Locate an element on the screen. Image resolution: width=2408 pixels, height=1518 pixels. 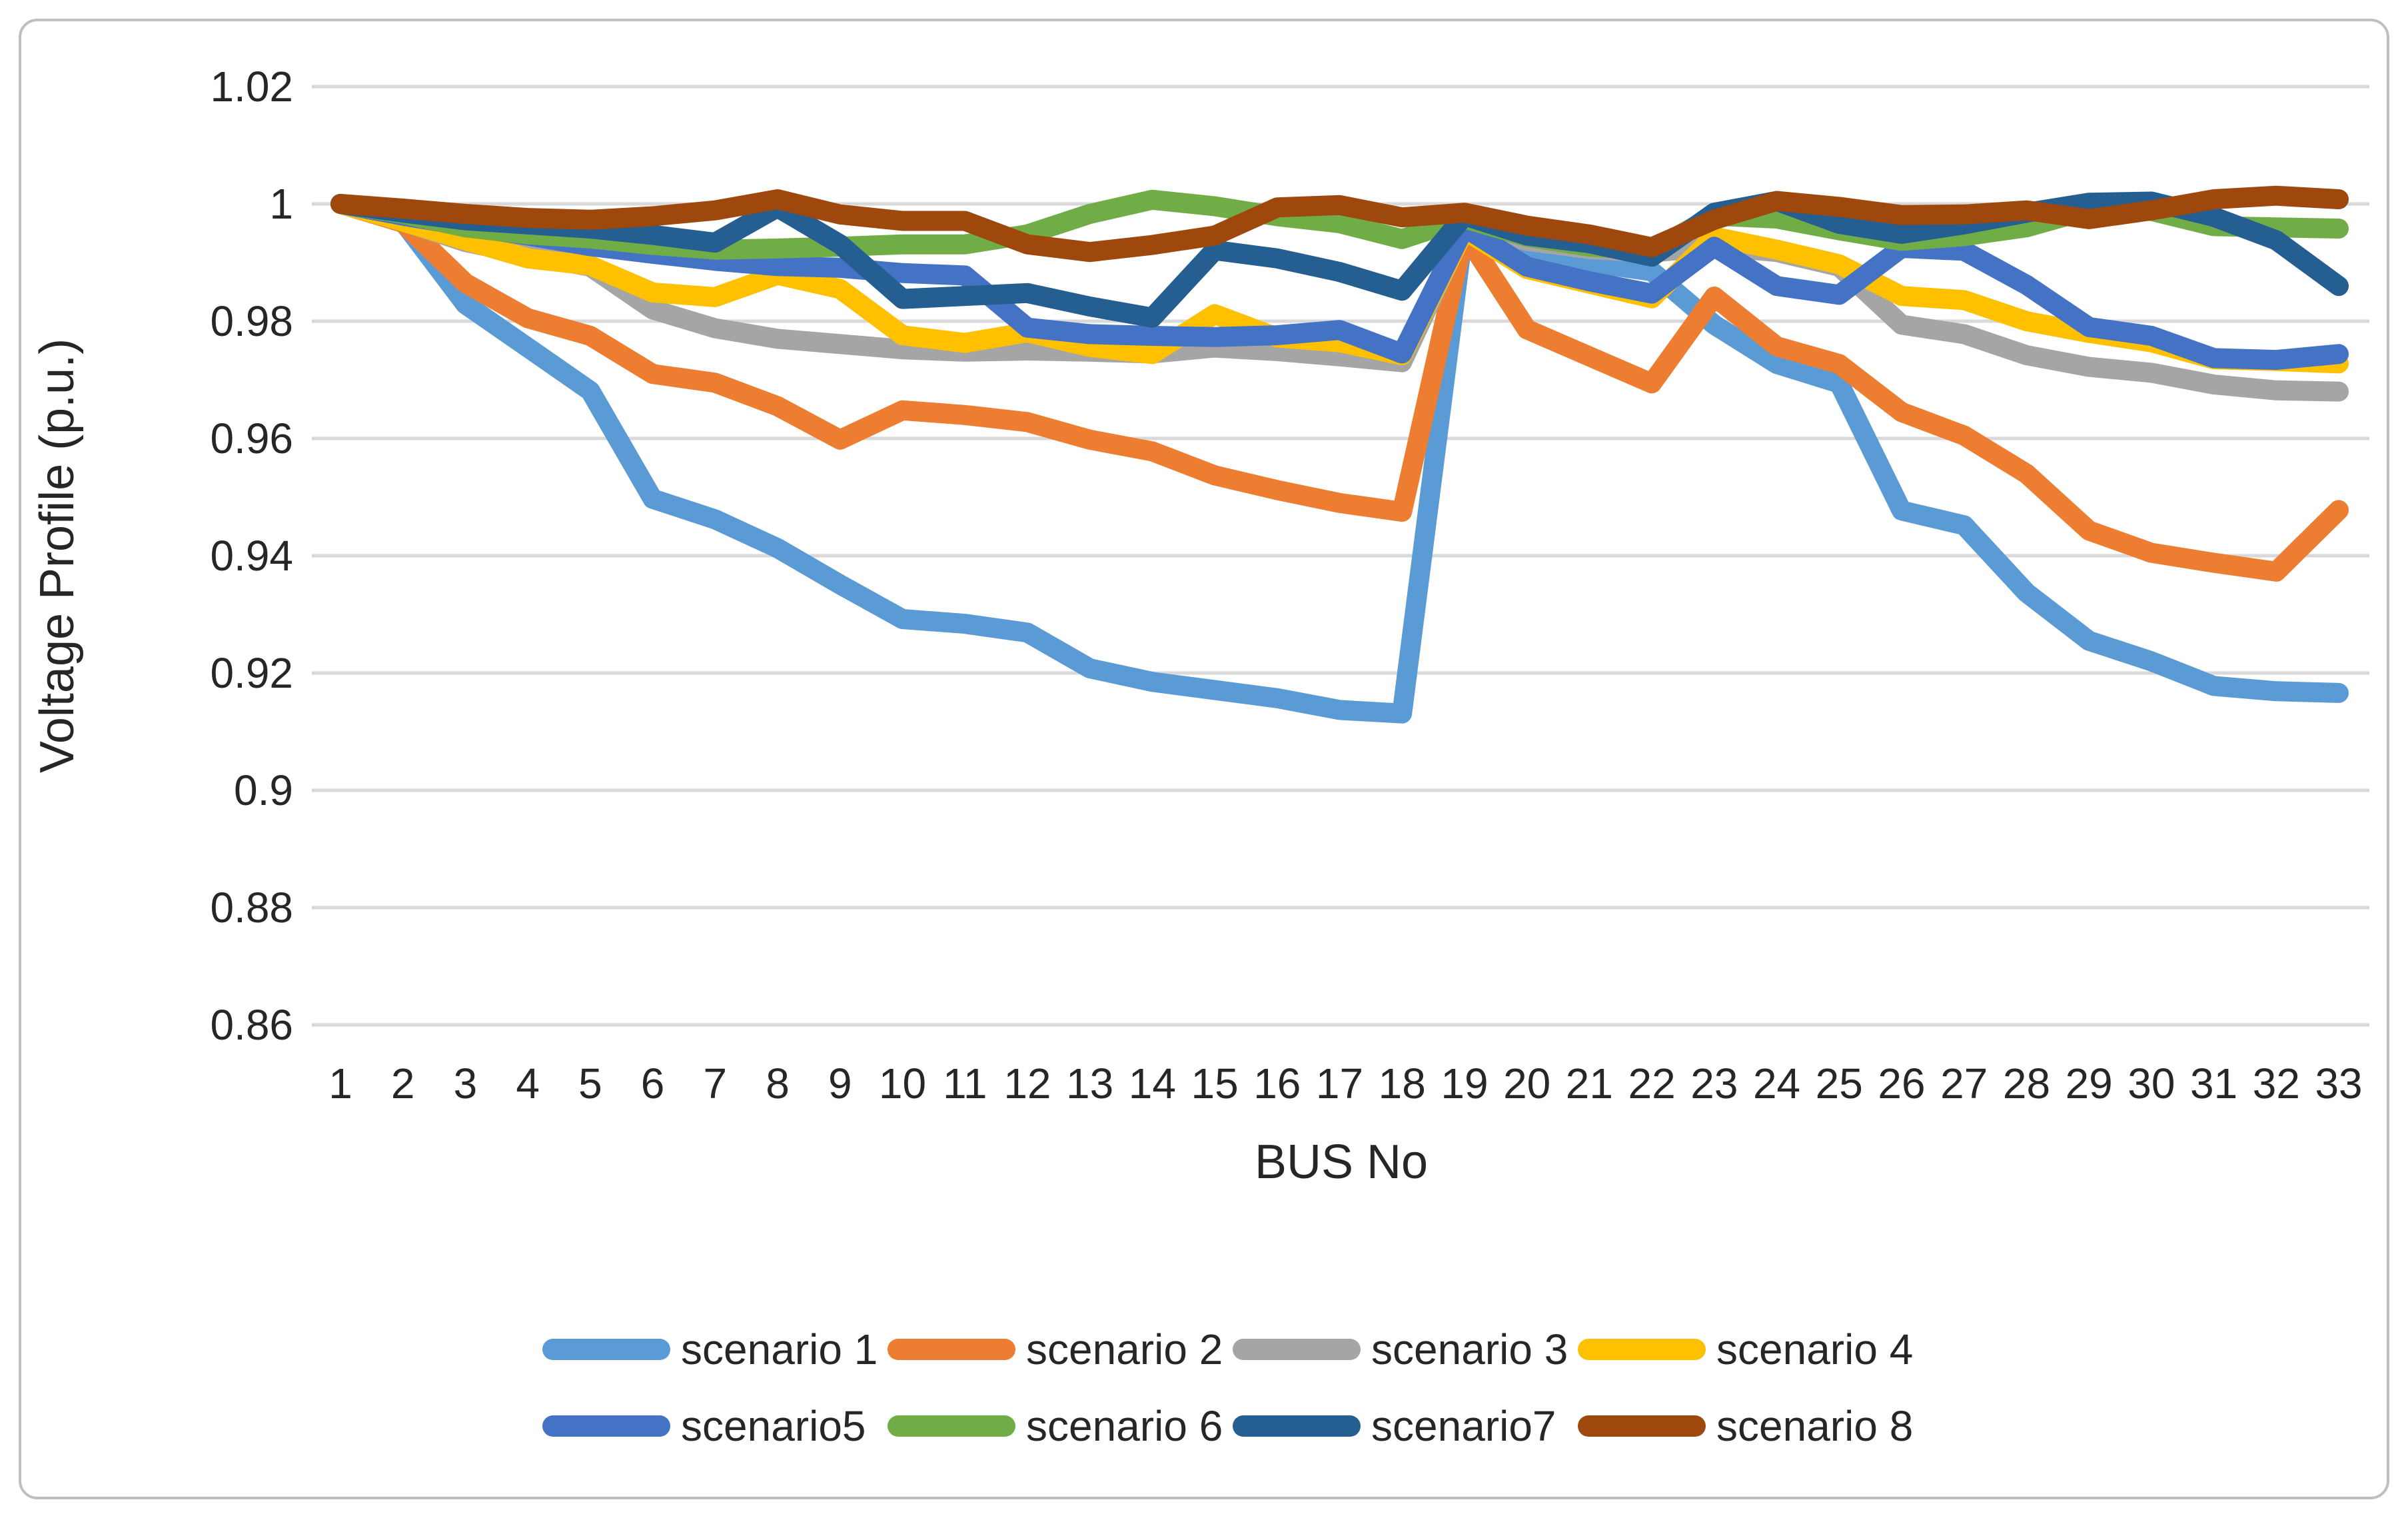
x-tick-21: 21 is located at coordinates (1589, 1084).